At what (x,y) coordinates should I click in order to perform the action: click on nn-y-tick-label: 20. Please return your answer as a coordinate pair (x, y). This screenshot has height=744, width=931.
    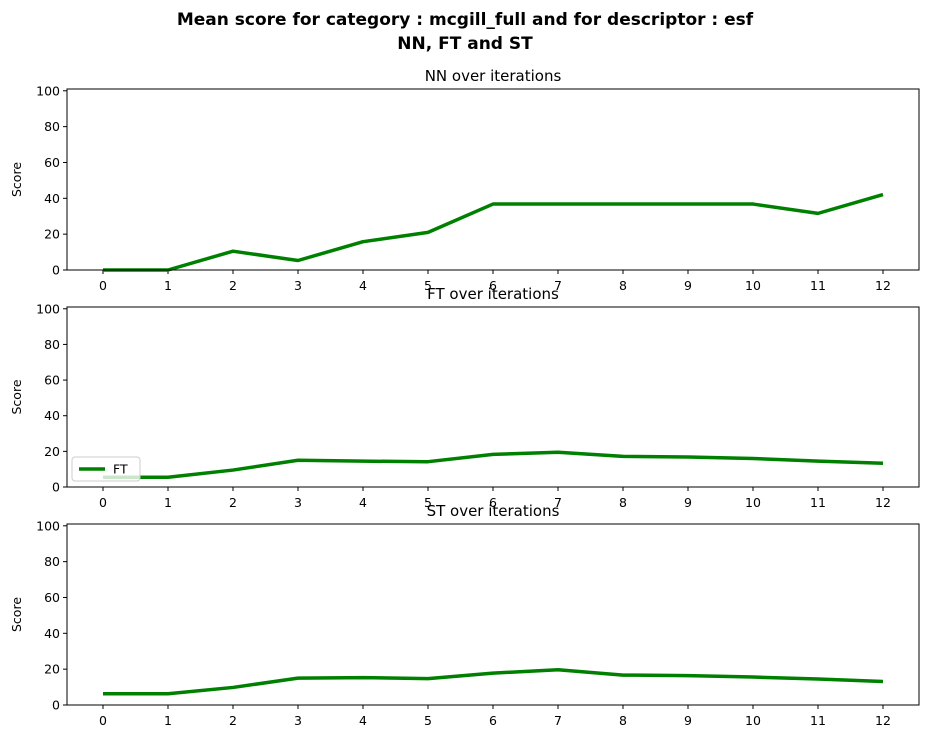
    Looking at the image, I should click on (52, 234).